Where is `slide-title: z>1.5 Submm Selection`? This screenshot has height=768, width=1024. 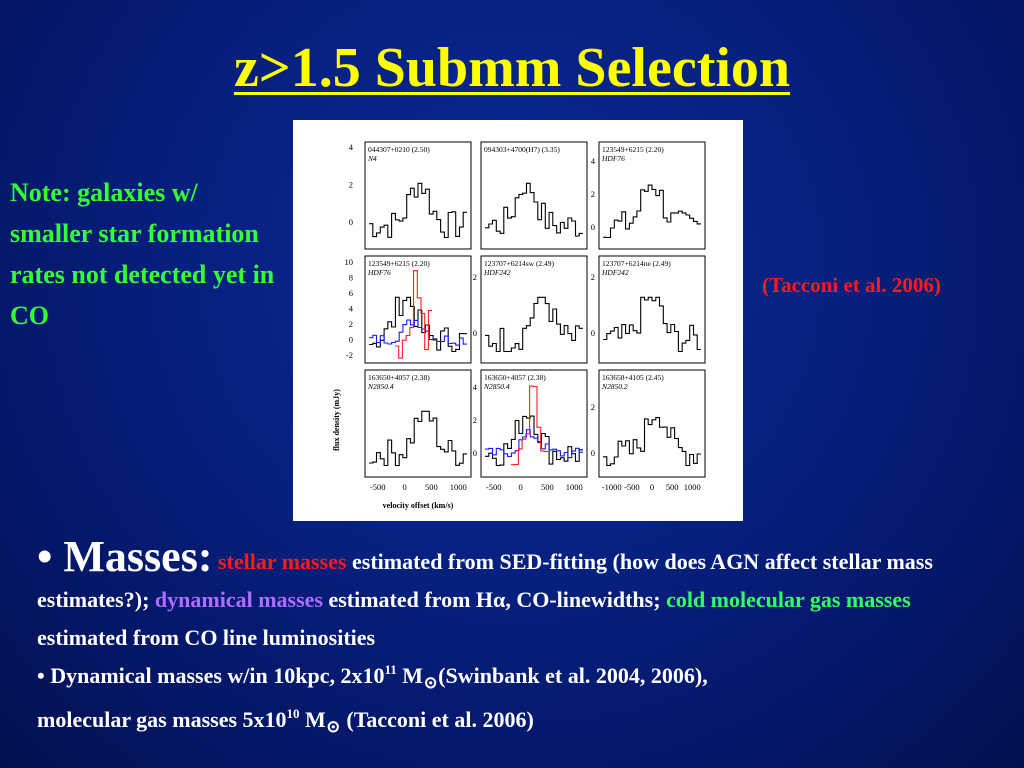
slide-title: z>1.5 Submm Selection is located at coordinates (512, 68).